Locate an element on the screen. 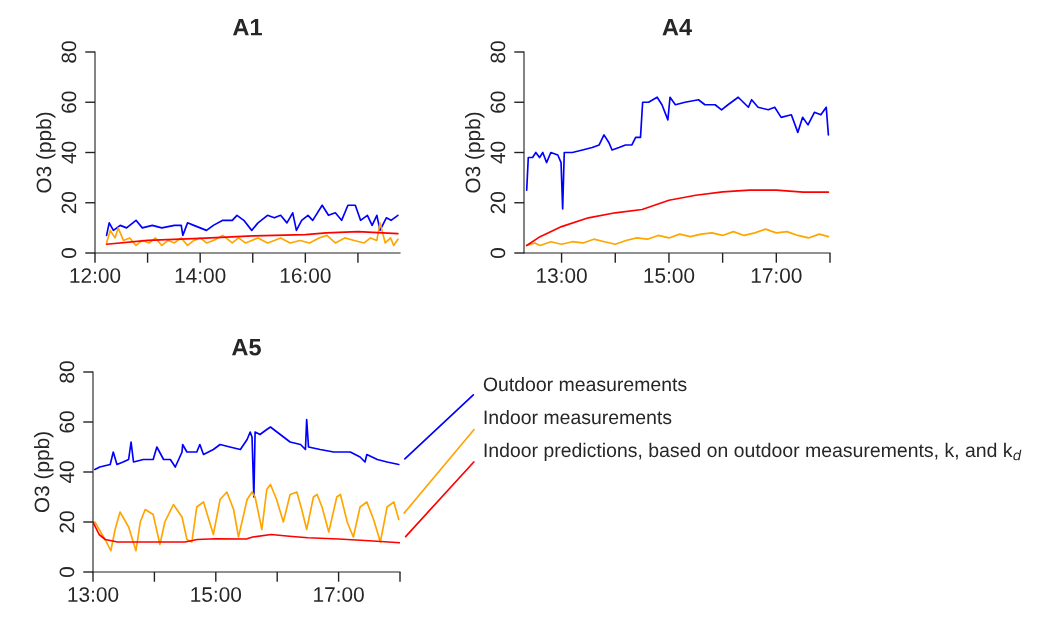 The image size is (1064, 619). text: Indoor predictions, based on outdoor measurements, k, and k$_{d}$ is located at coordinates (753, 451).